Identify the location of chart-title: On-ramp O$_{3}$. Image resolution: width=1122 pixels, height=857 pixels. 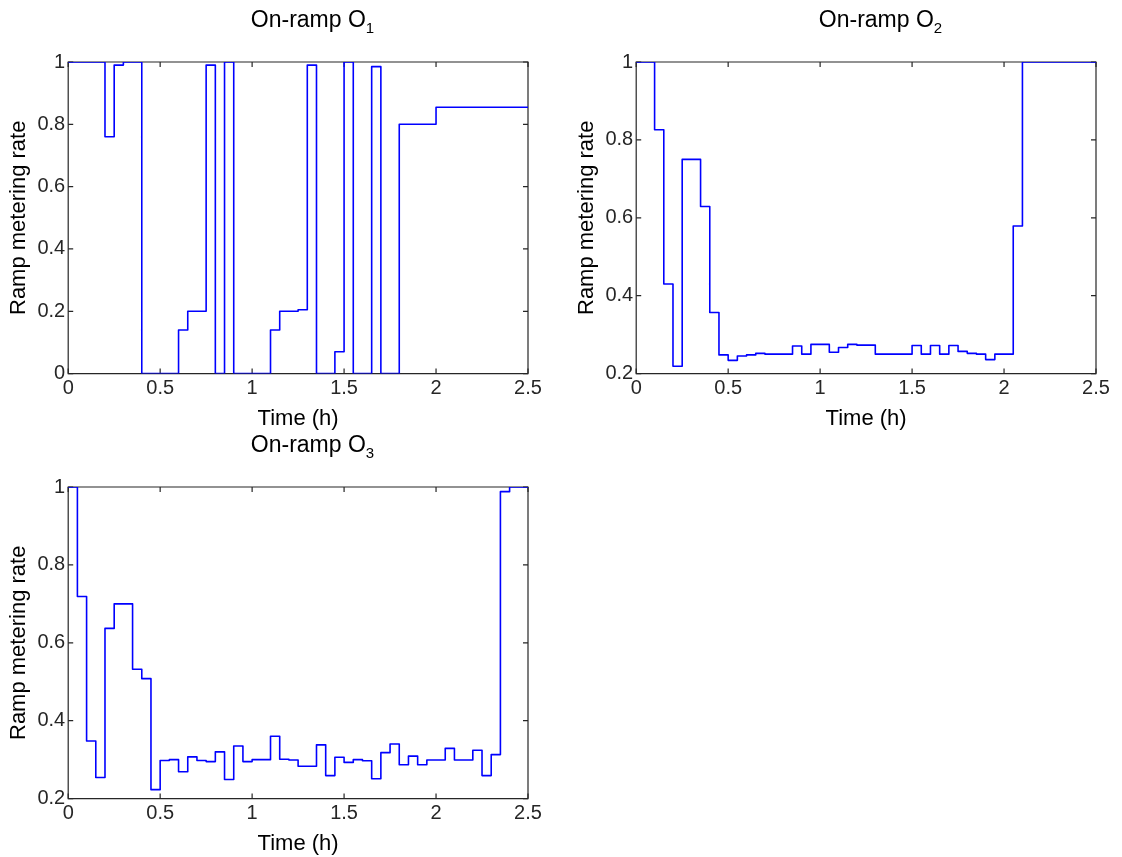
(312, 446).